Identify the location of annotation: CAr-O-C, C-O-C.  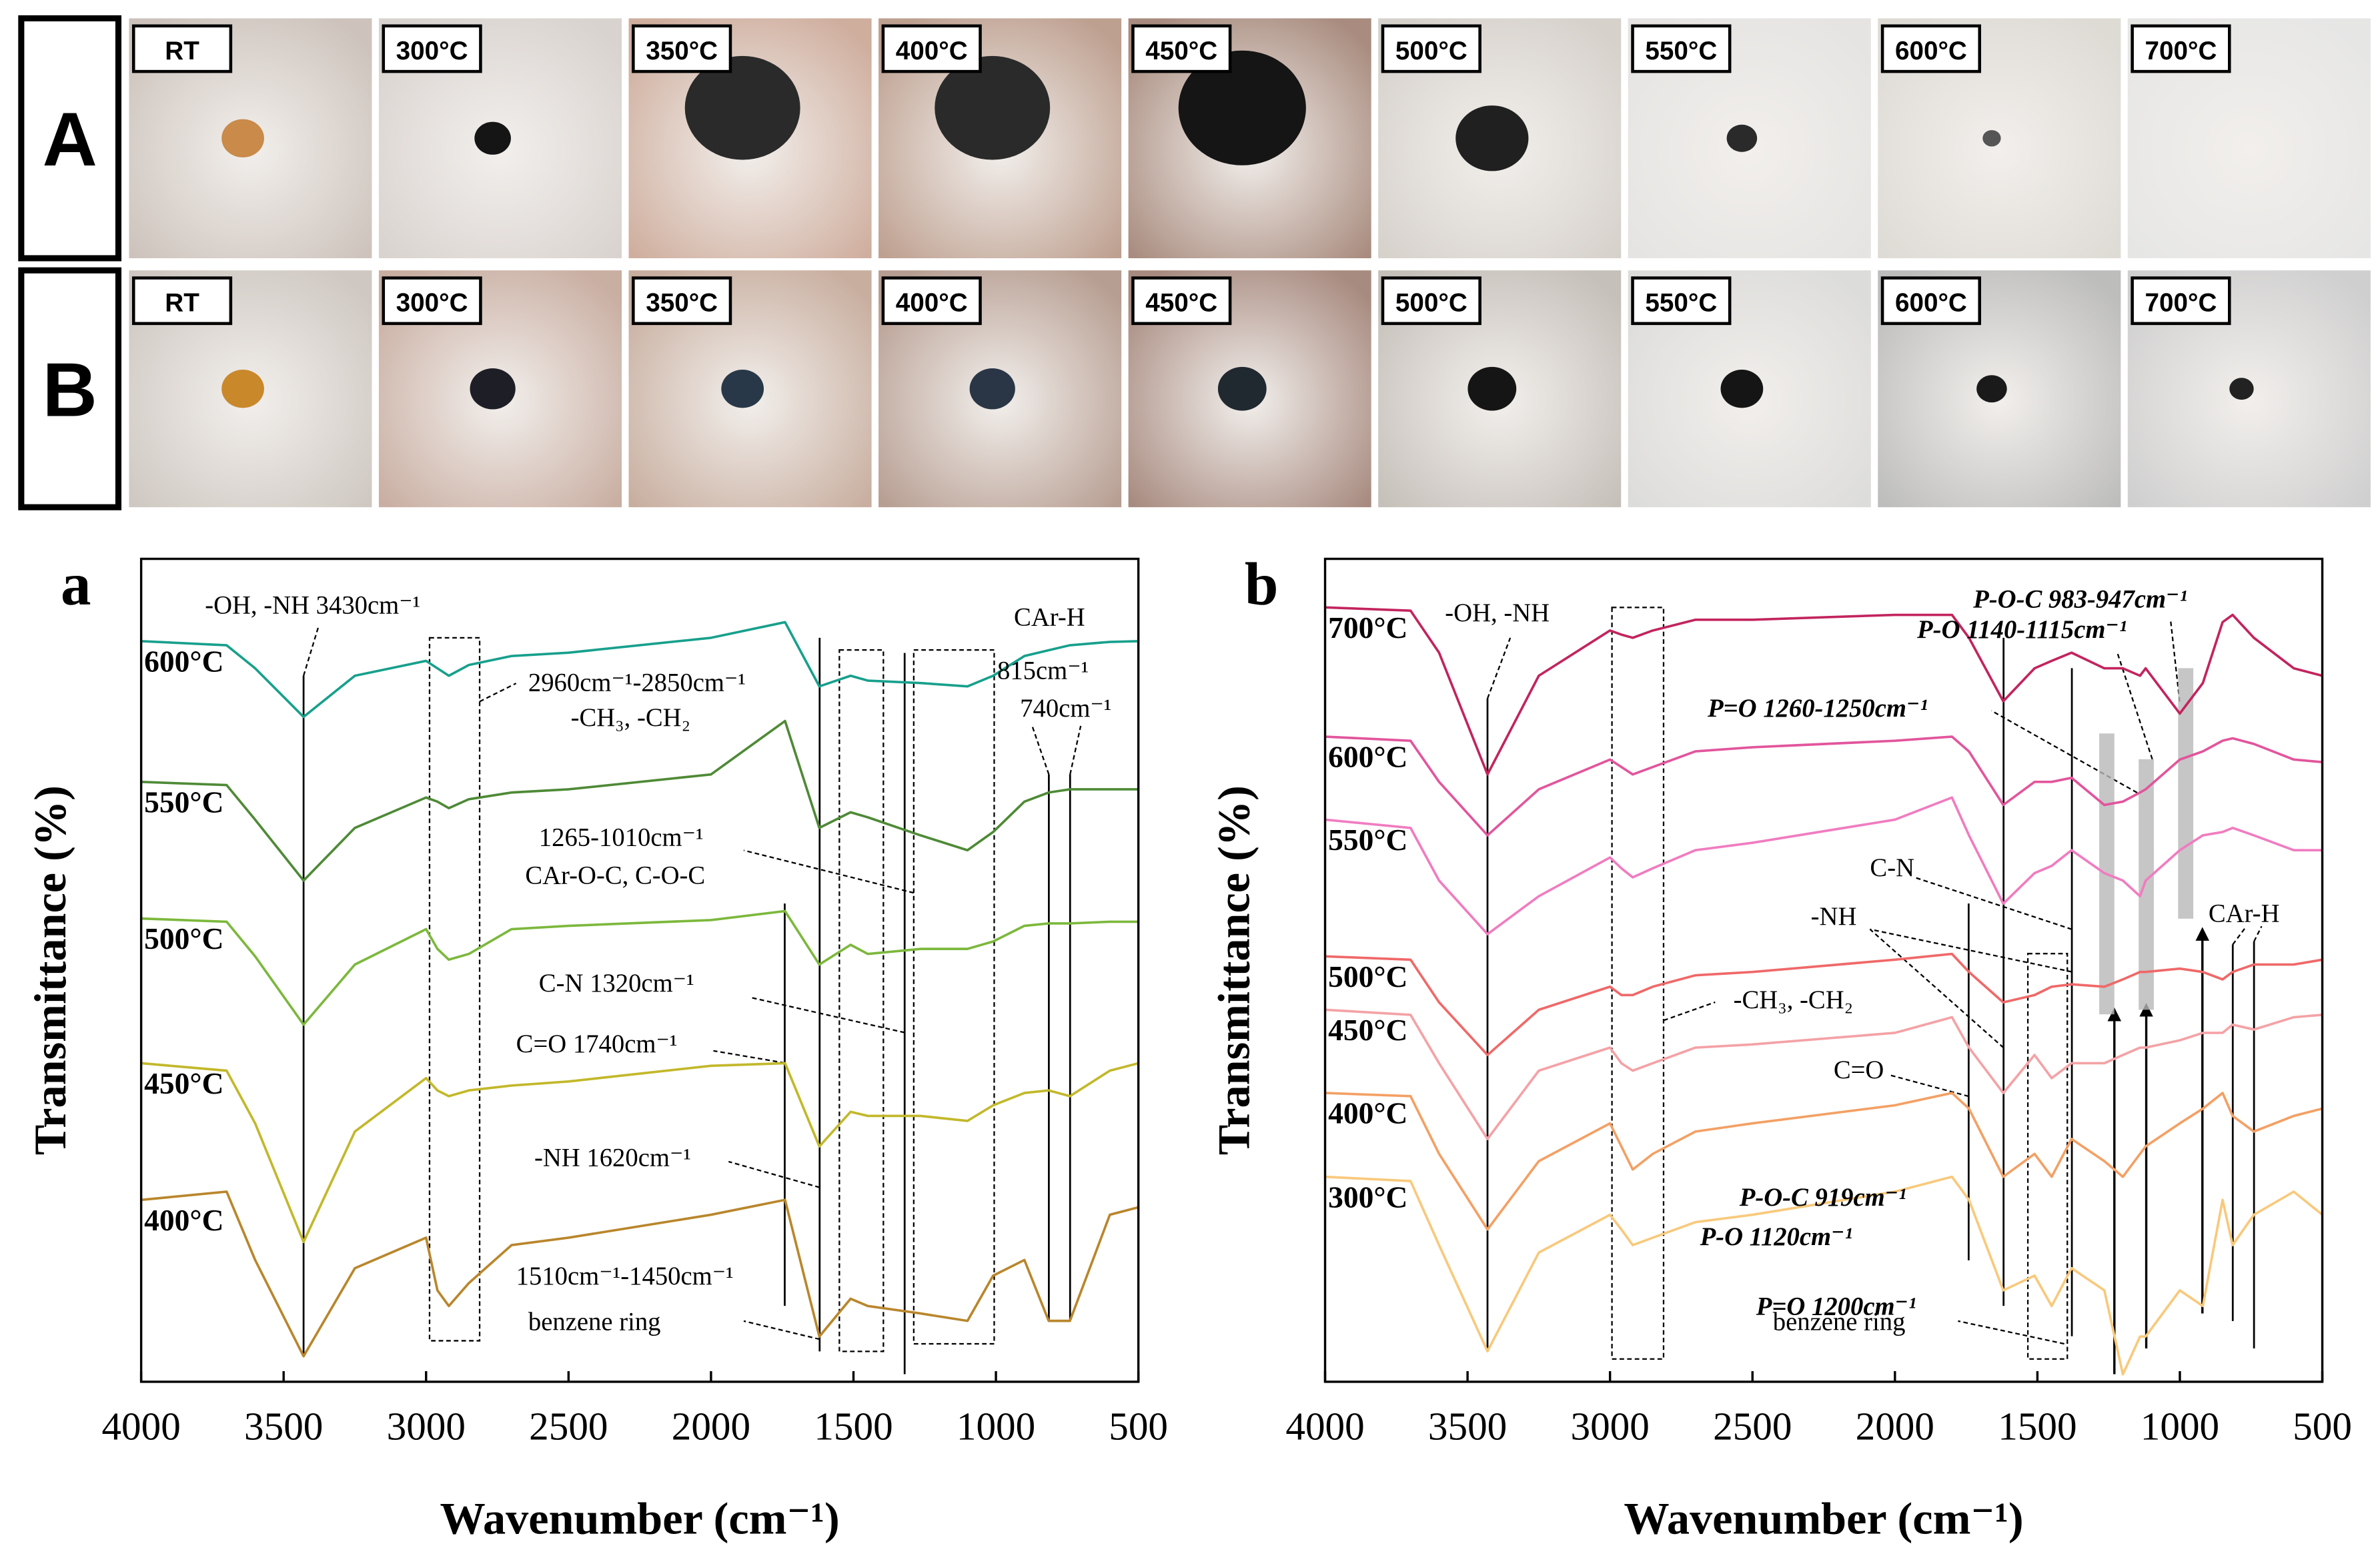
(615, 876).